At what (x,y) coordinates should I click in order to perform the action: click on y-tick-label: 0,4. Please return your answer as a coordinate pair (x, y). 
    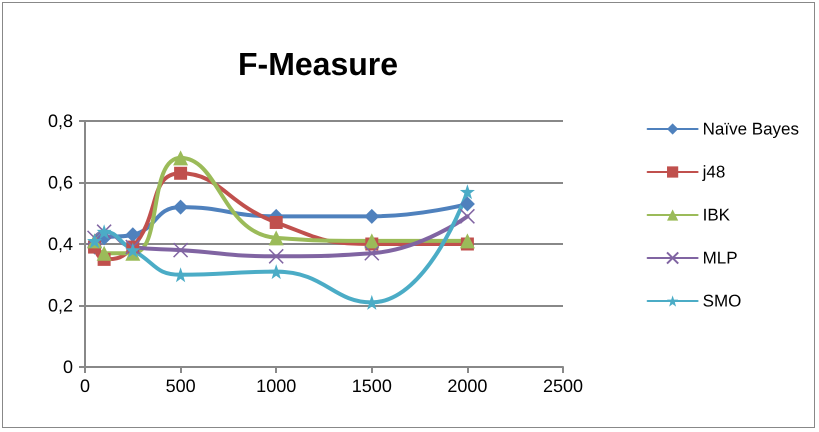
    Looking at the image, I should click on (60, 244).